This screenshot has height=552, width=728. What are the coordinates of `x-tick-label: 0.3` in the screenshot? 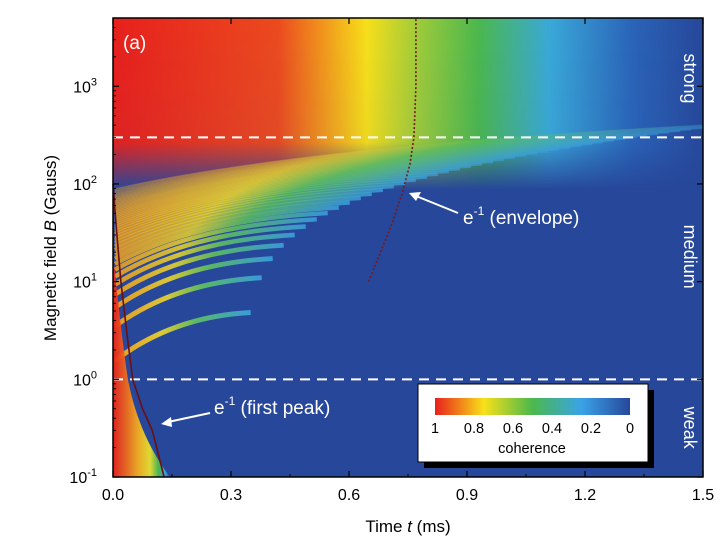 It's located at (231, 495).